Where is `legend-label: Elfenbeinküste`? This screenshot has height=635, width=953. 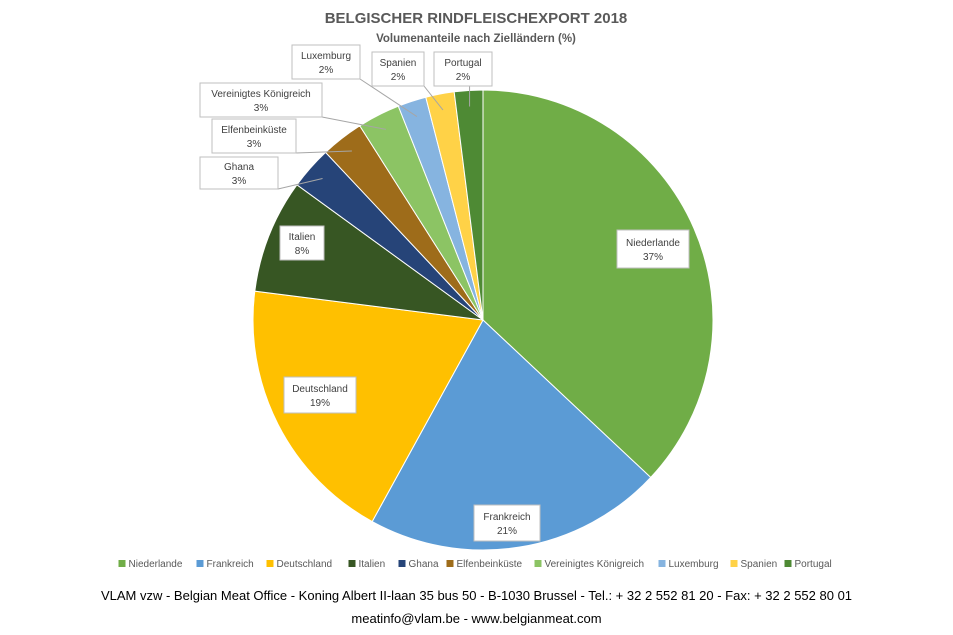
legend-label: Elfenbeinküste is located at coordinates (490, 564).